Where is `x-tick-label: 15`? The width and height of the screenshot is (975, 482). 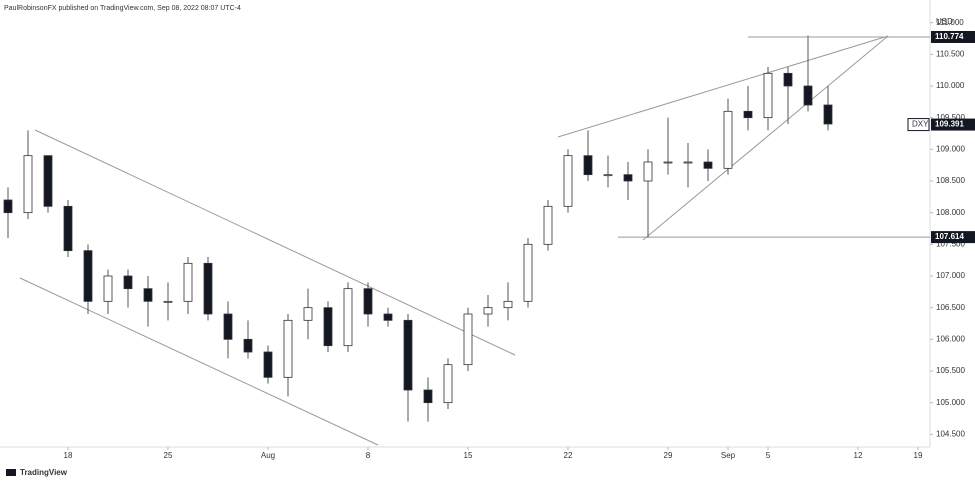
x-tick-label: 15 is located at coordinates (468, 455).